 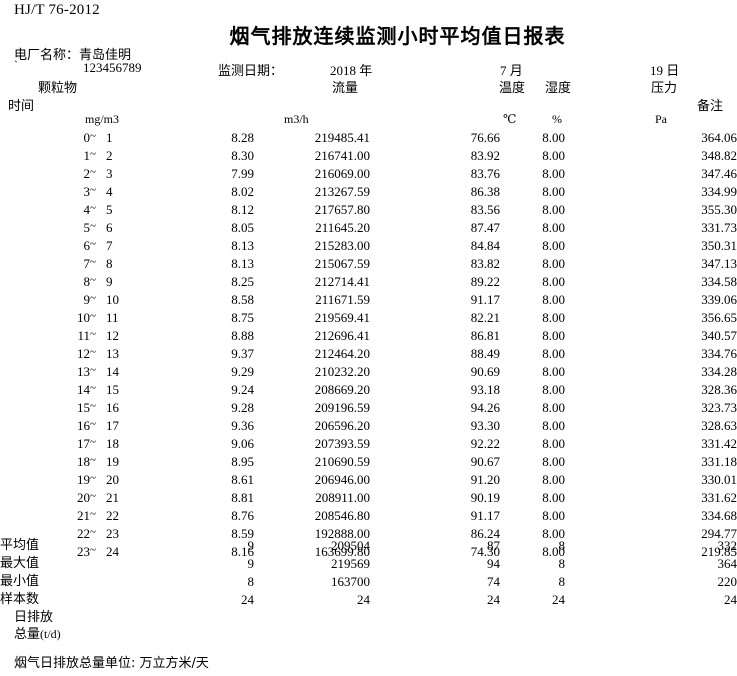 What do you see at coordinates (368, 227) in the screenshot?
I see `table-row: 5 ~6 8.05 211645.20 87.47 8.00 331.73` at bounding box center [368, 227].